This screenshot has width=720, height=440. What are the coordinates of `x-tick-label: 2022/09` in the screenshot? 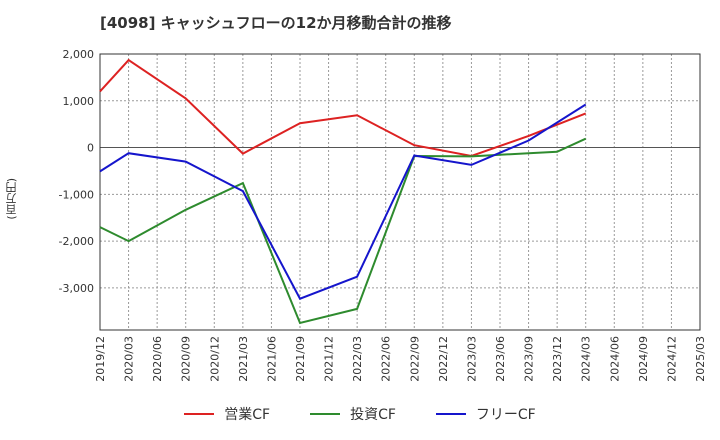 It's located at (414, 359).